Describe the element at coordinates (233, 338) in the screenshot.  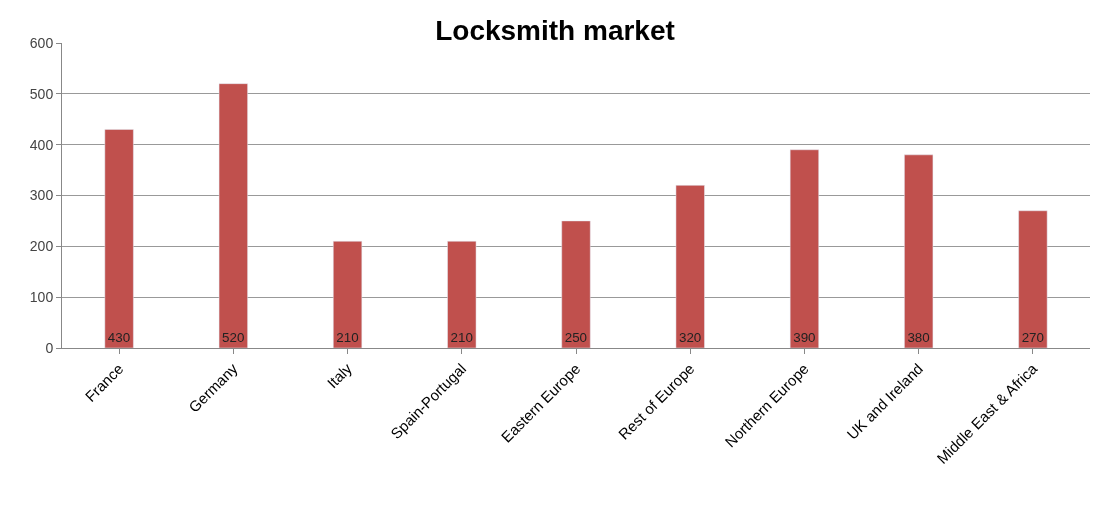
I see `data-label: 520` at that location.